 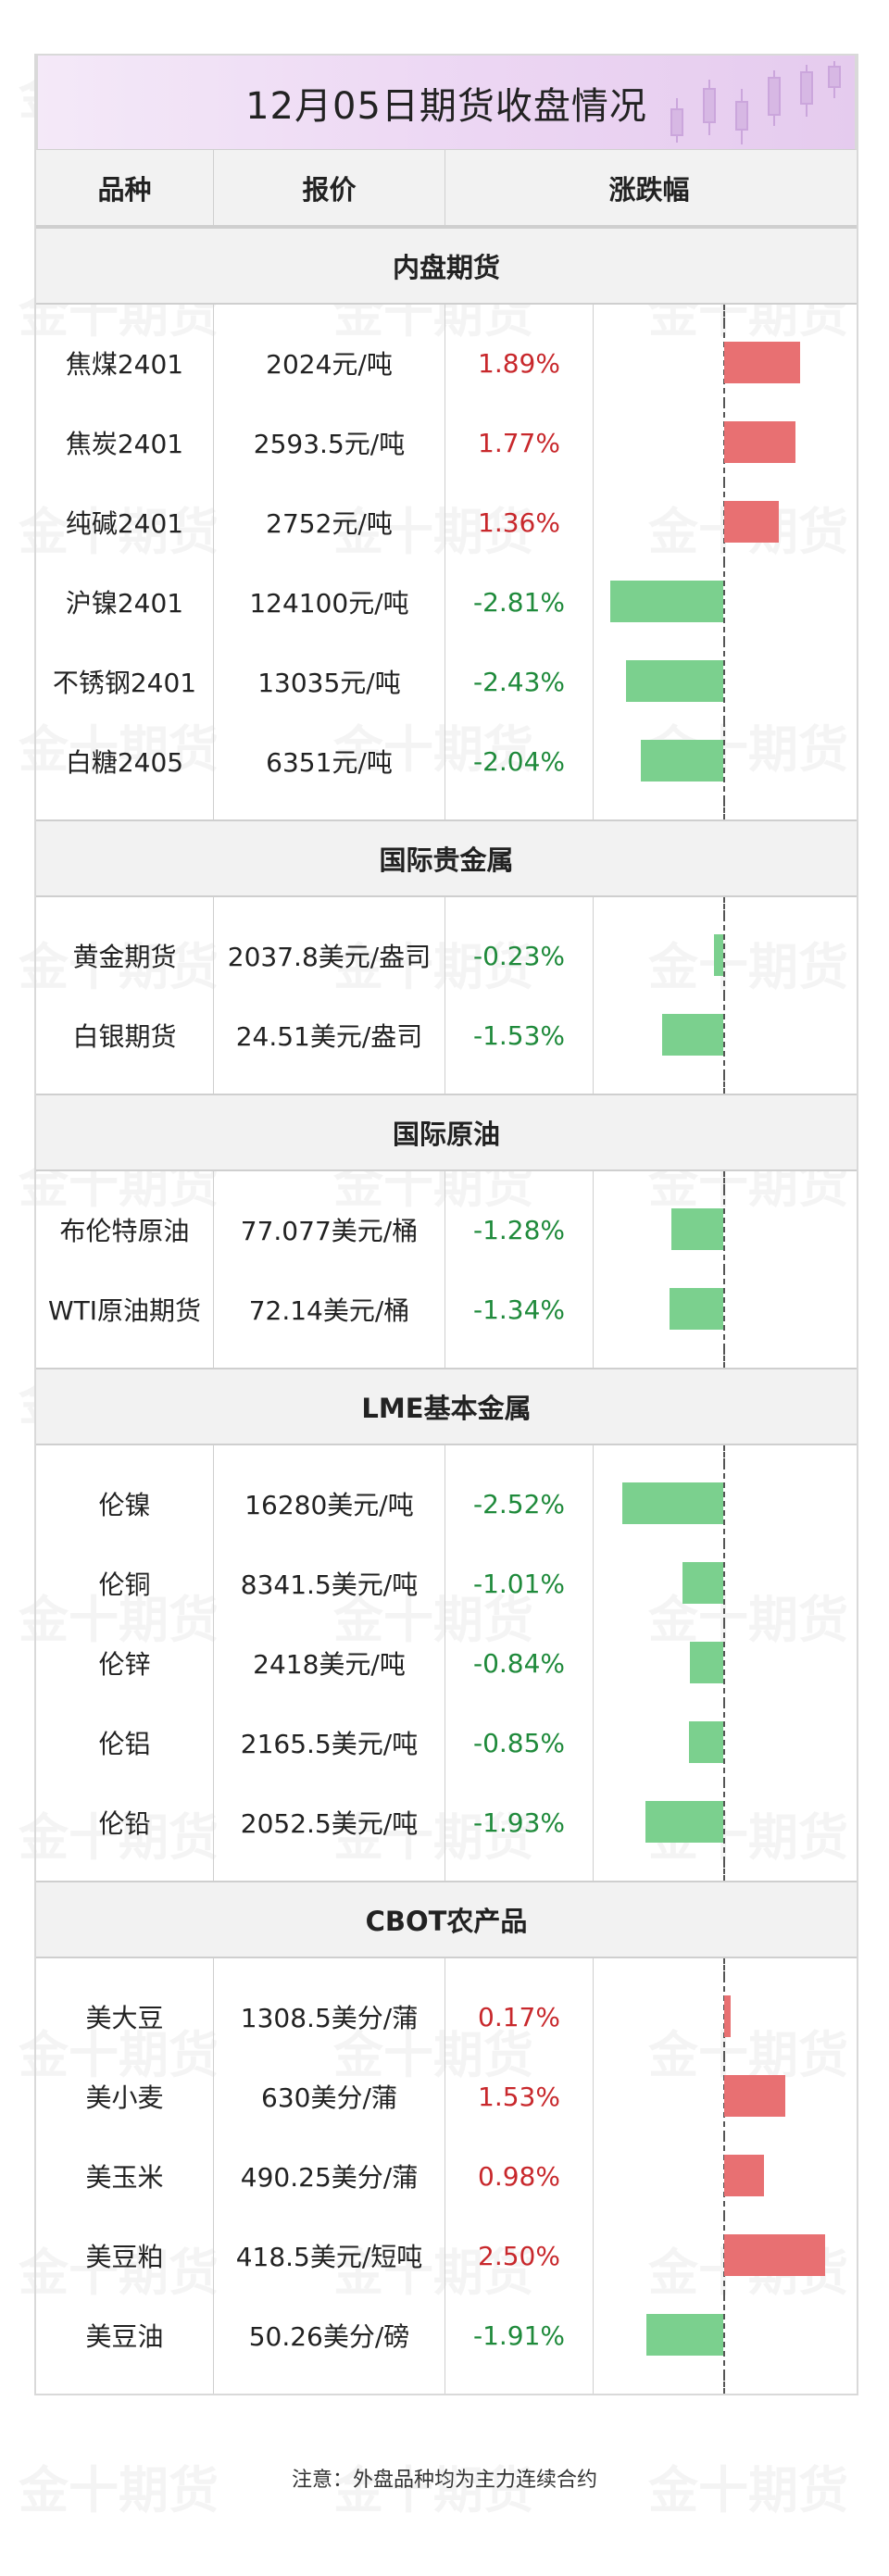 What do you see at coordinates (446, 1134) in the screenshot?
I see `section-title: 国际原油` at bounding box center [446, 1134].